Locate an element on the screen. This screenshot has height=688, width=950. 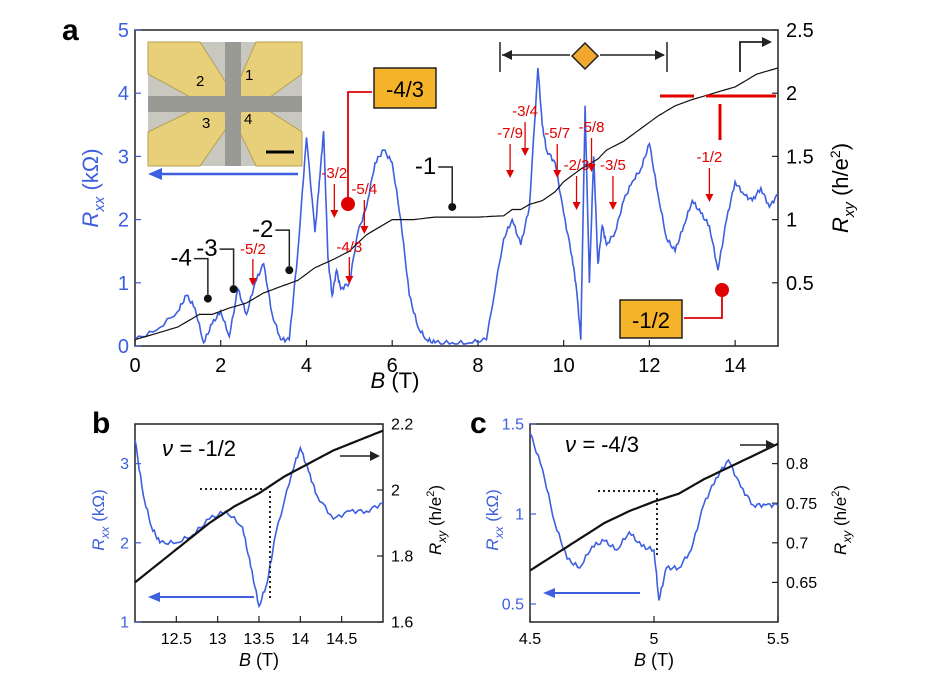
rxx-arrow-head is located at coordinates (155, 174).